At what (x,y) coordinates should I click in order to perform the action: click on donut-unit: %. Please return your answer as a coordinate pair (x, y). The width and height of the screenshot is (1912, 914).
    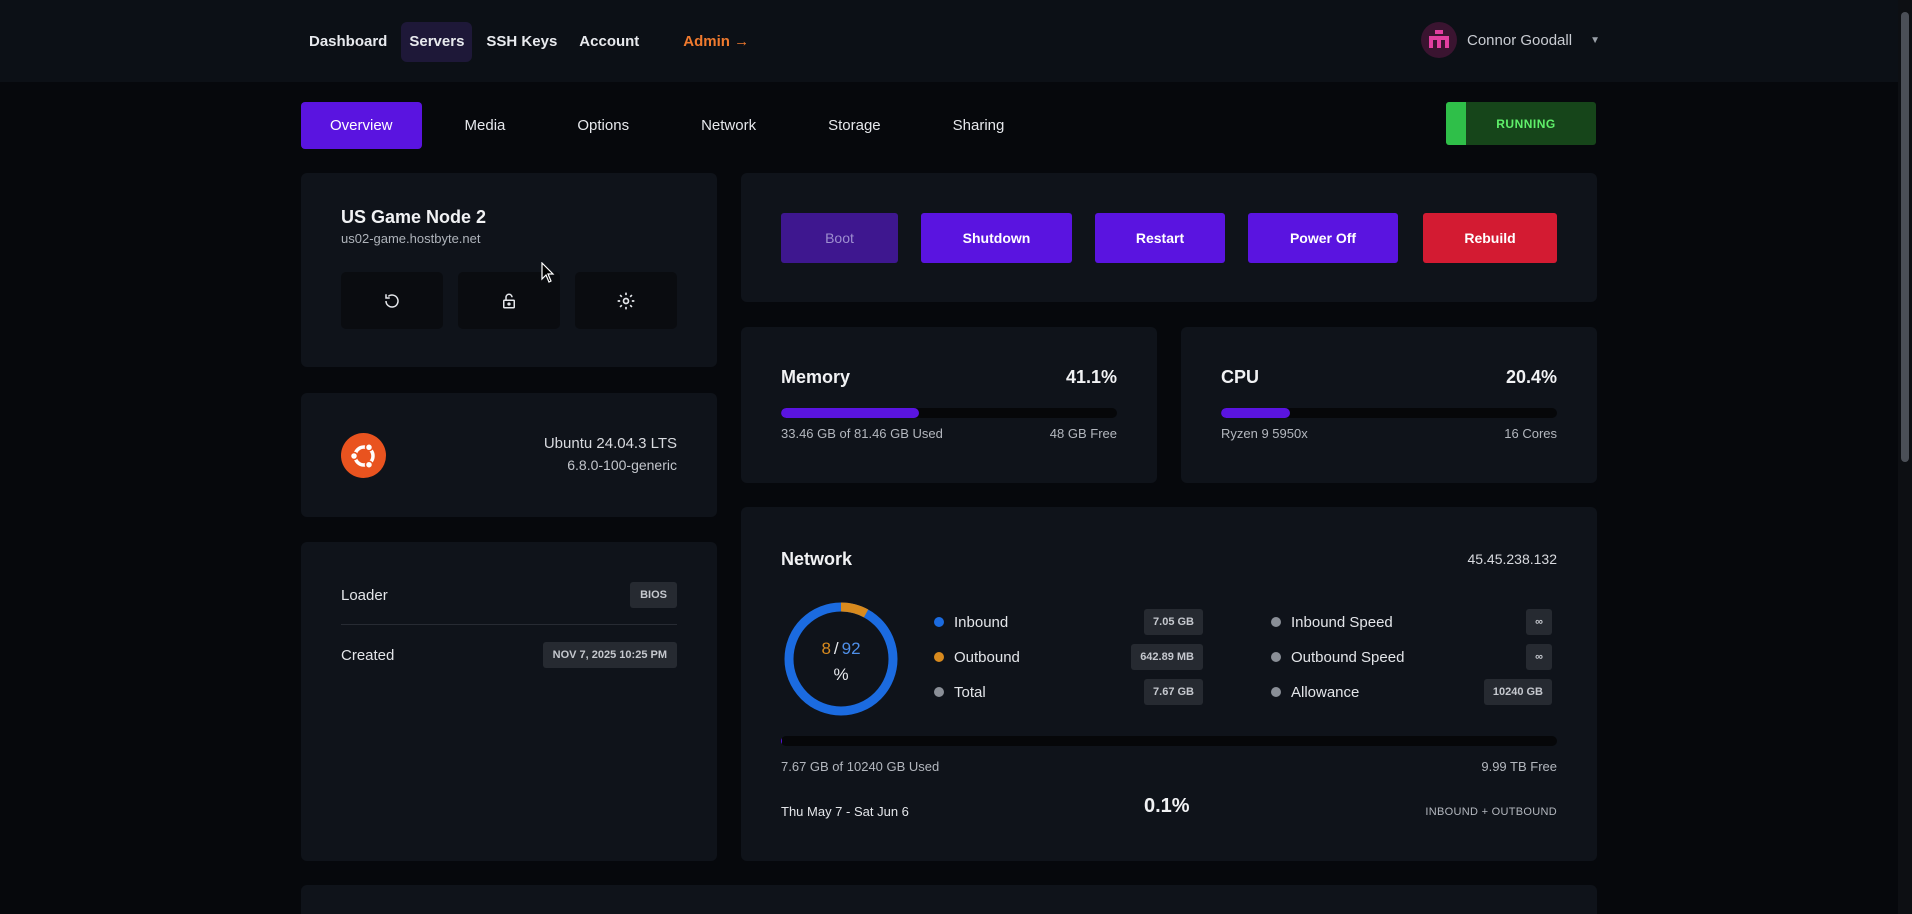
    Looking at the image, I should click on (841, 674).